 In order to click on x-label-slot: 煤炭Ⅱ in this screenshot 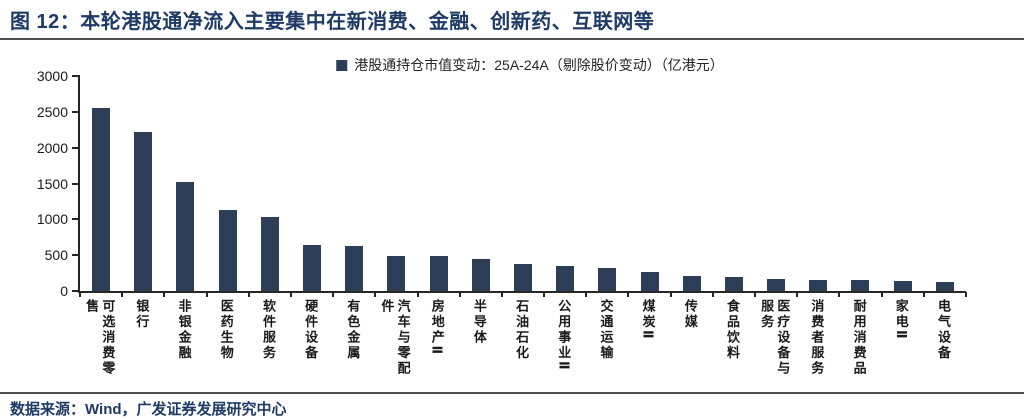, I will do `click(647, 339)`.